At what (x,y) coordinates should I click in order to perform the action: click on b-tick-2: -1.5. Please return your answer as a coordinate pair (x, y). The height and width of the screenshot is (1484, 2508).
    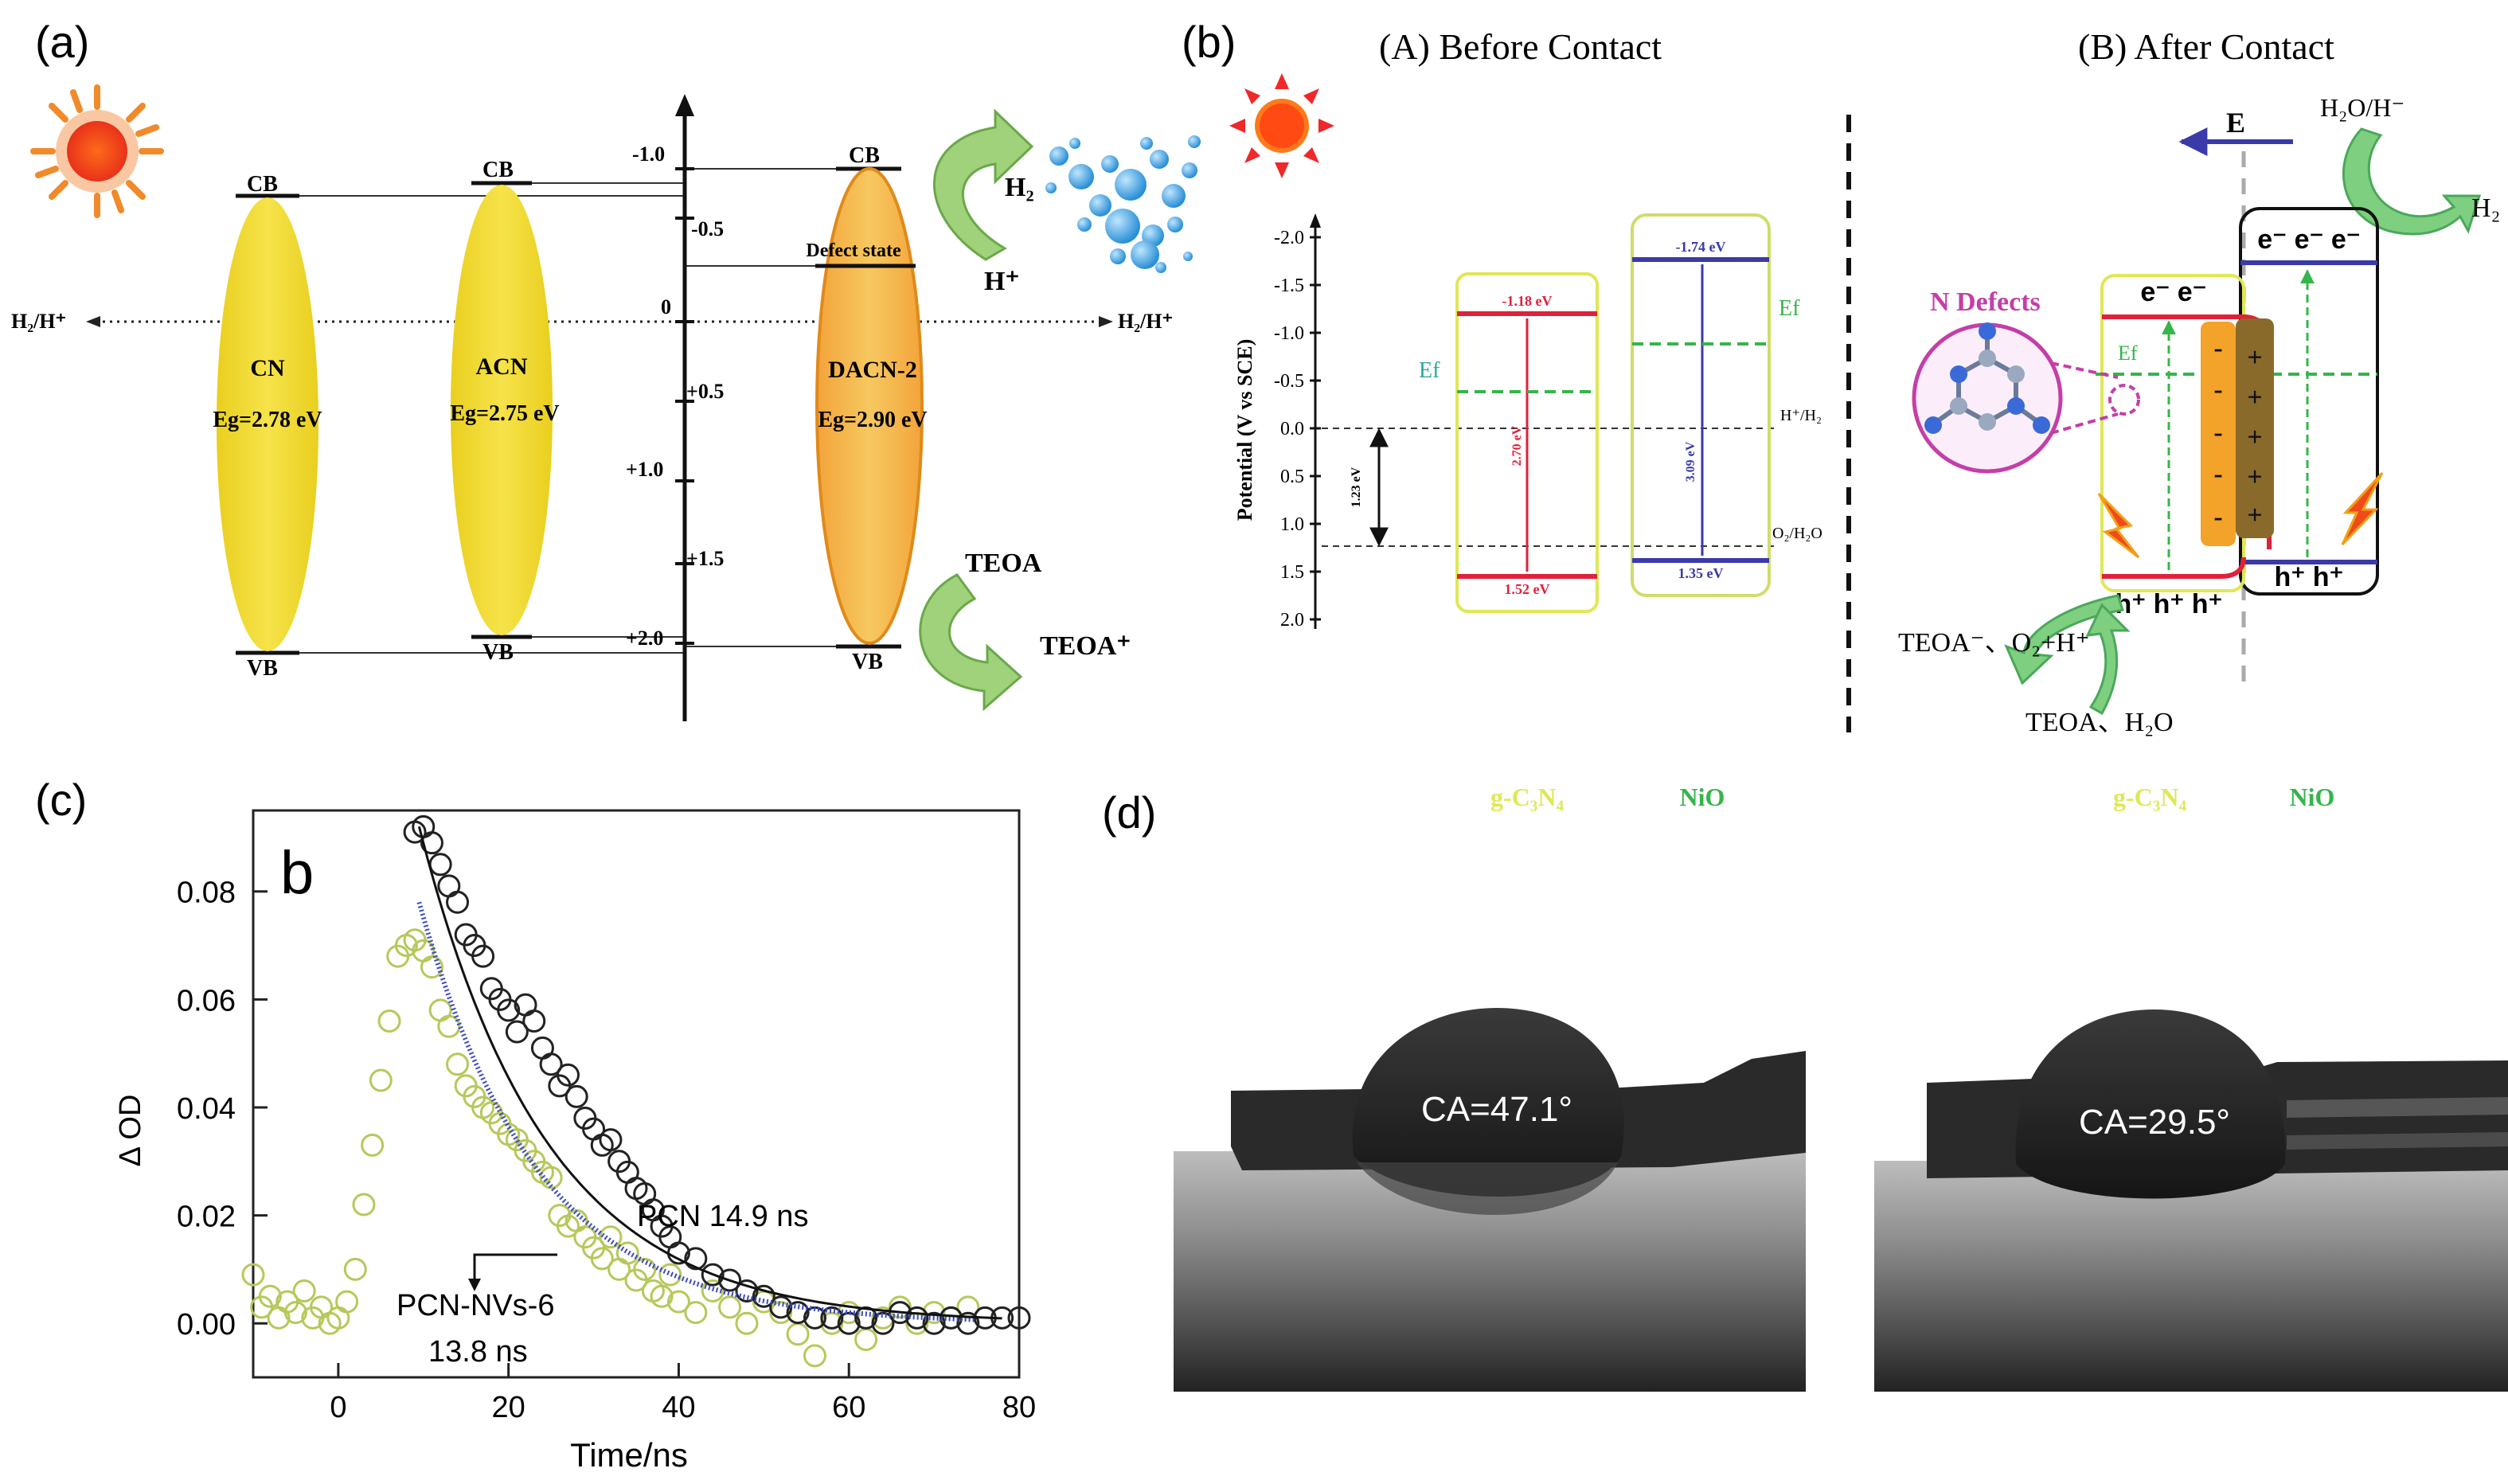
    Looking at the image, I should click on (1289, 285).